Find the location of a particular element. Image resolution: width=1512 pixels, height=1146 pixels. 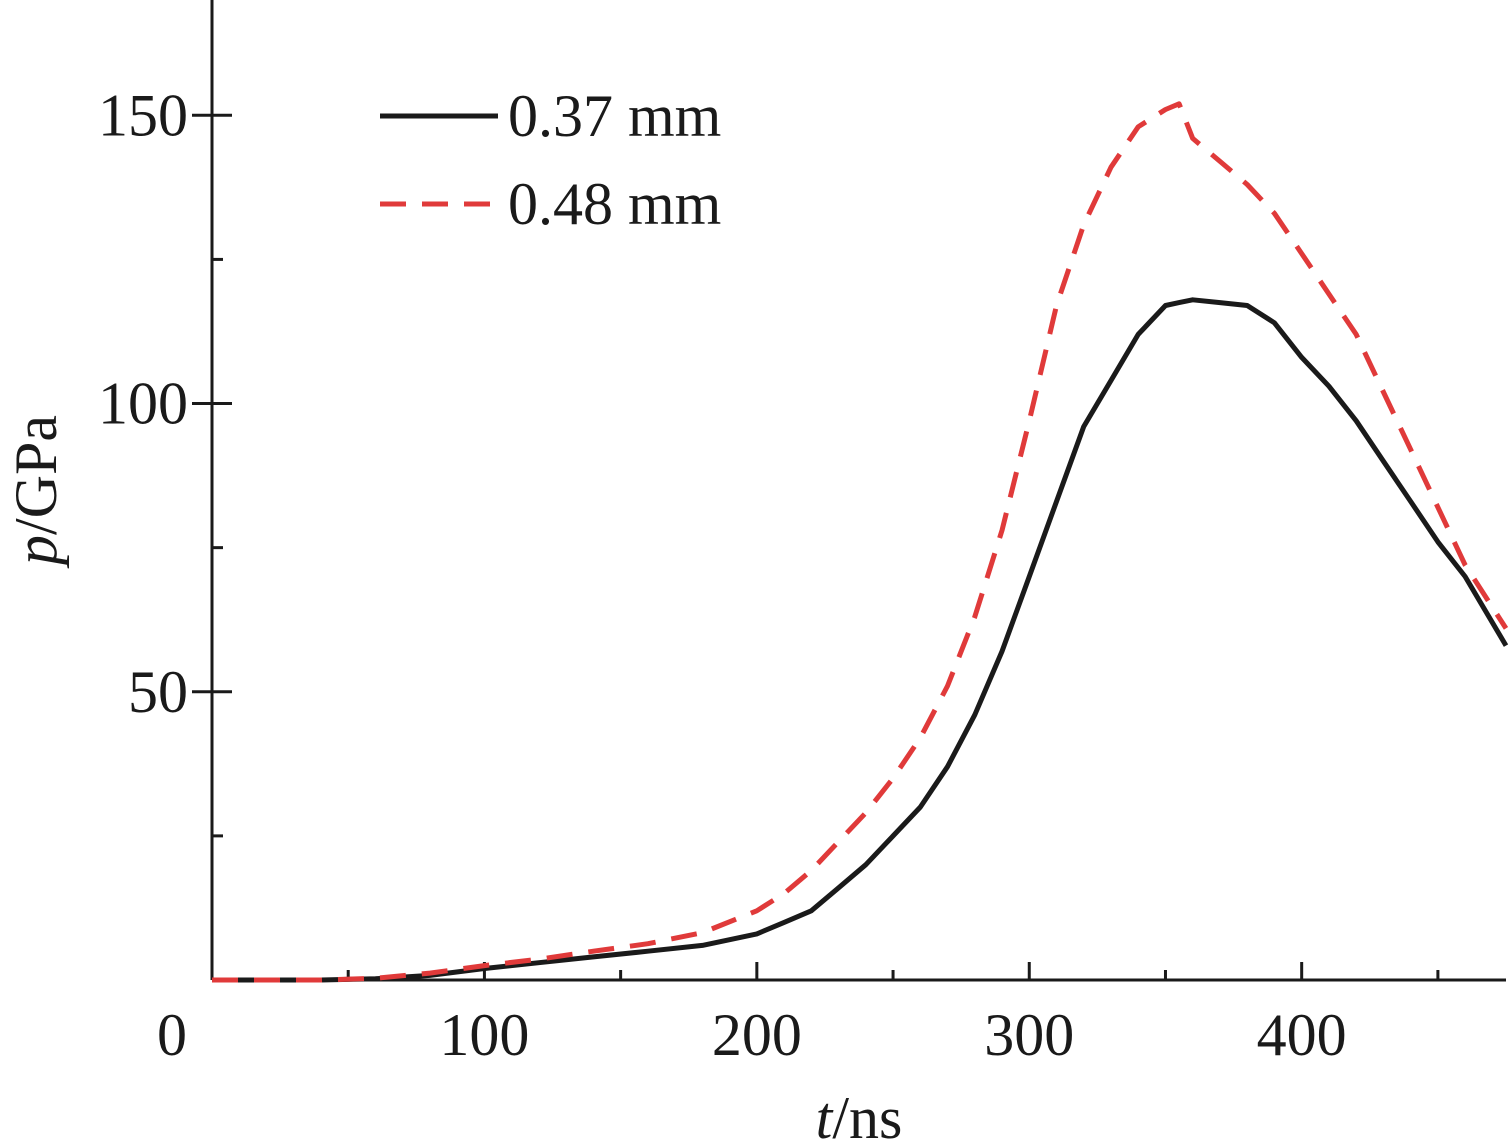

y-axis-title: p/GPa is located at coordinates (36, 492).